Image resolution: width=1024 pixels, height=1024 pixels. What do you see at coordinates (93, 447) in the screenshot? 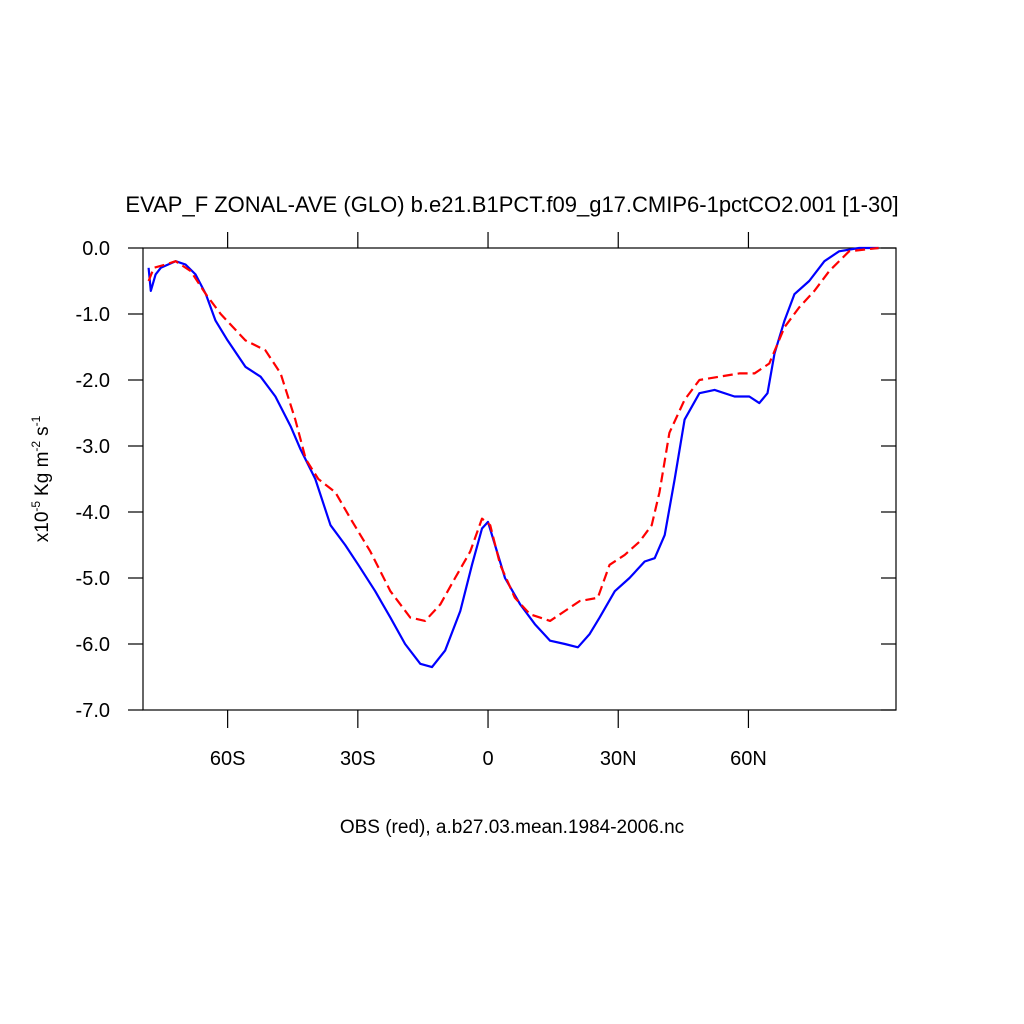
I see `y-tick-label: -3.0` at bounding box center [93, 447].